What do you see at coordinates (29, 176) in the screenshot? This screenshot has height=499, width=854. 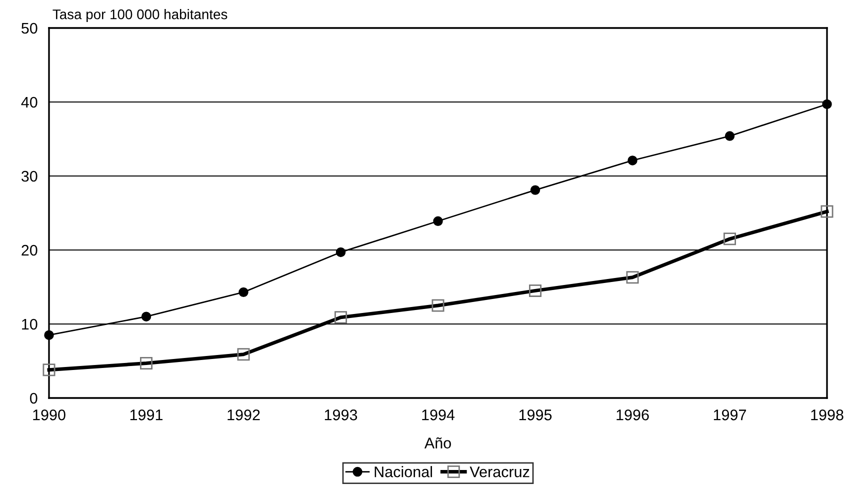 I see `y-tick-label: 30` at bounding box center [29, 176].